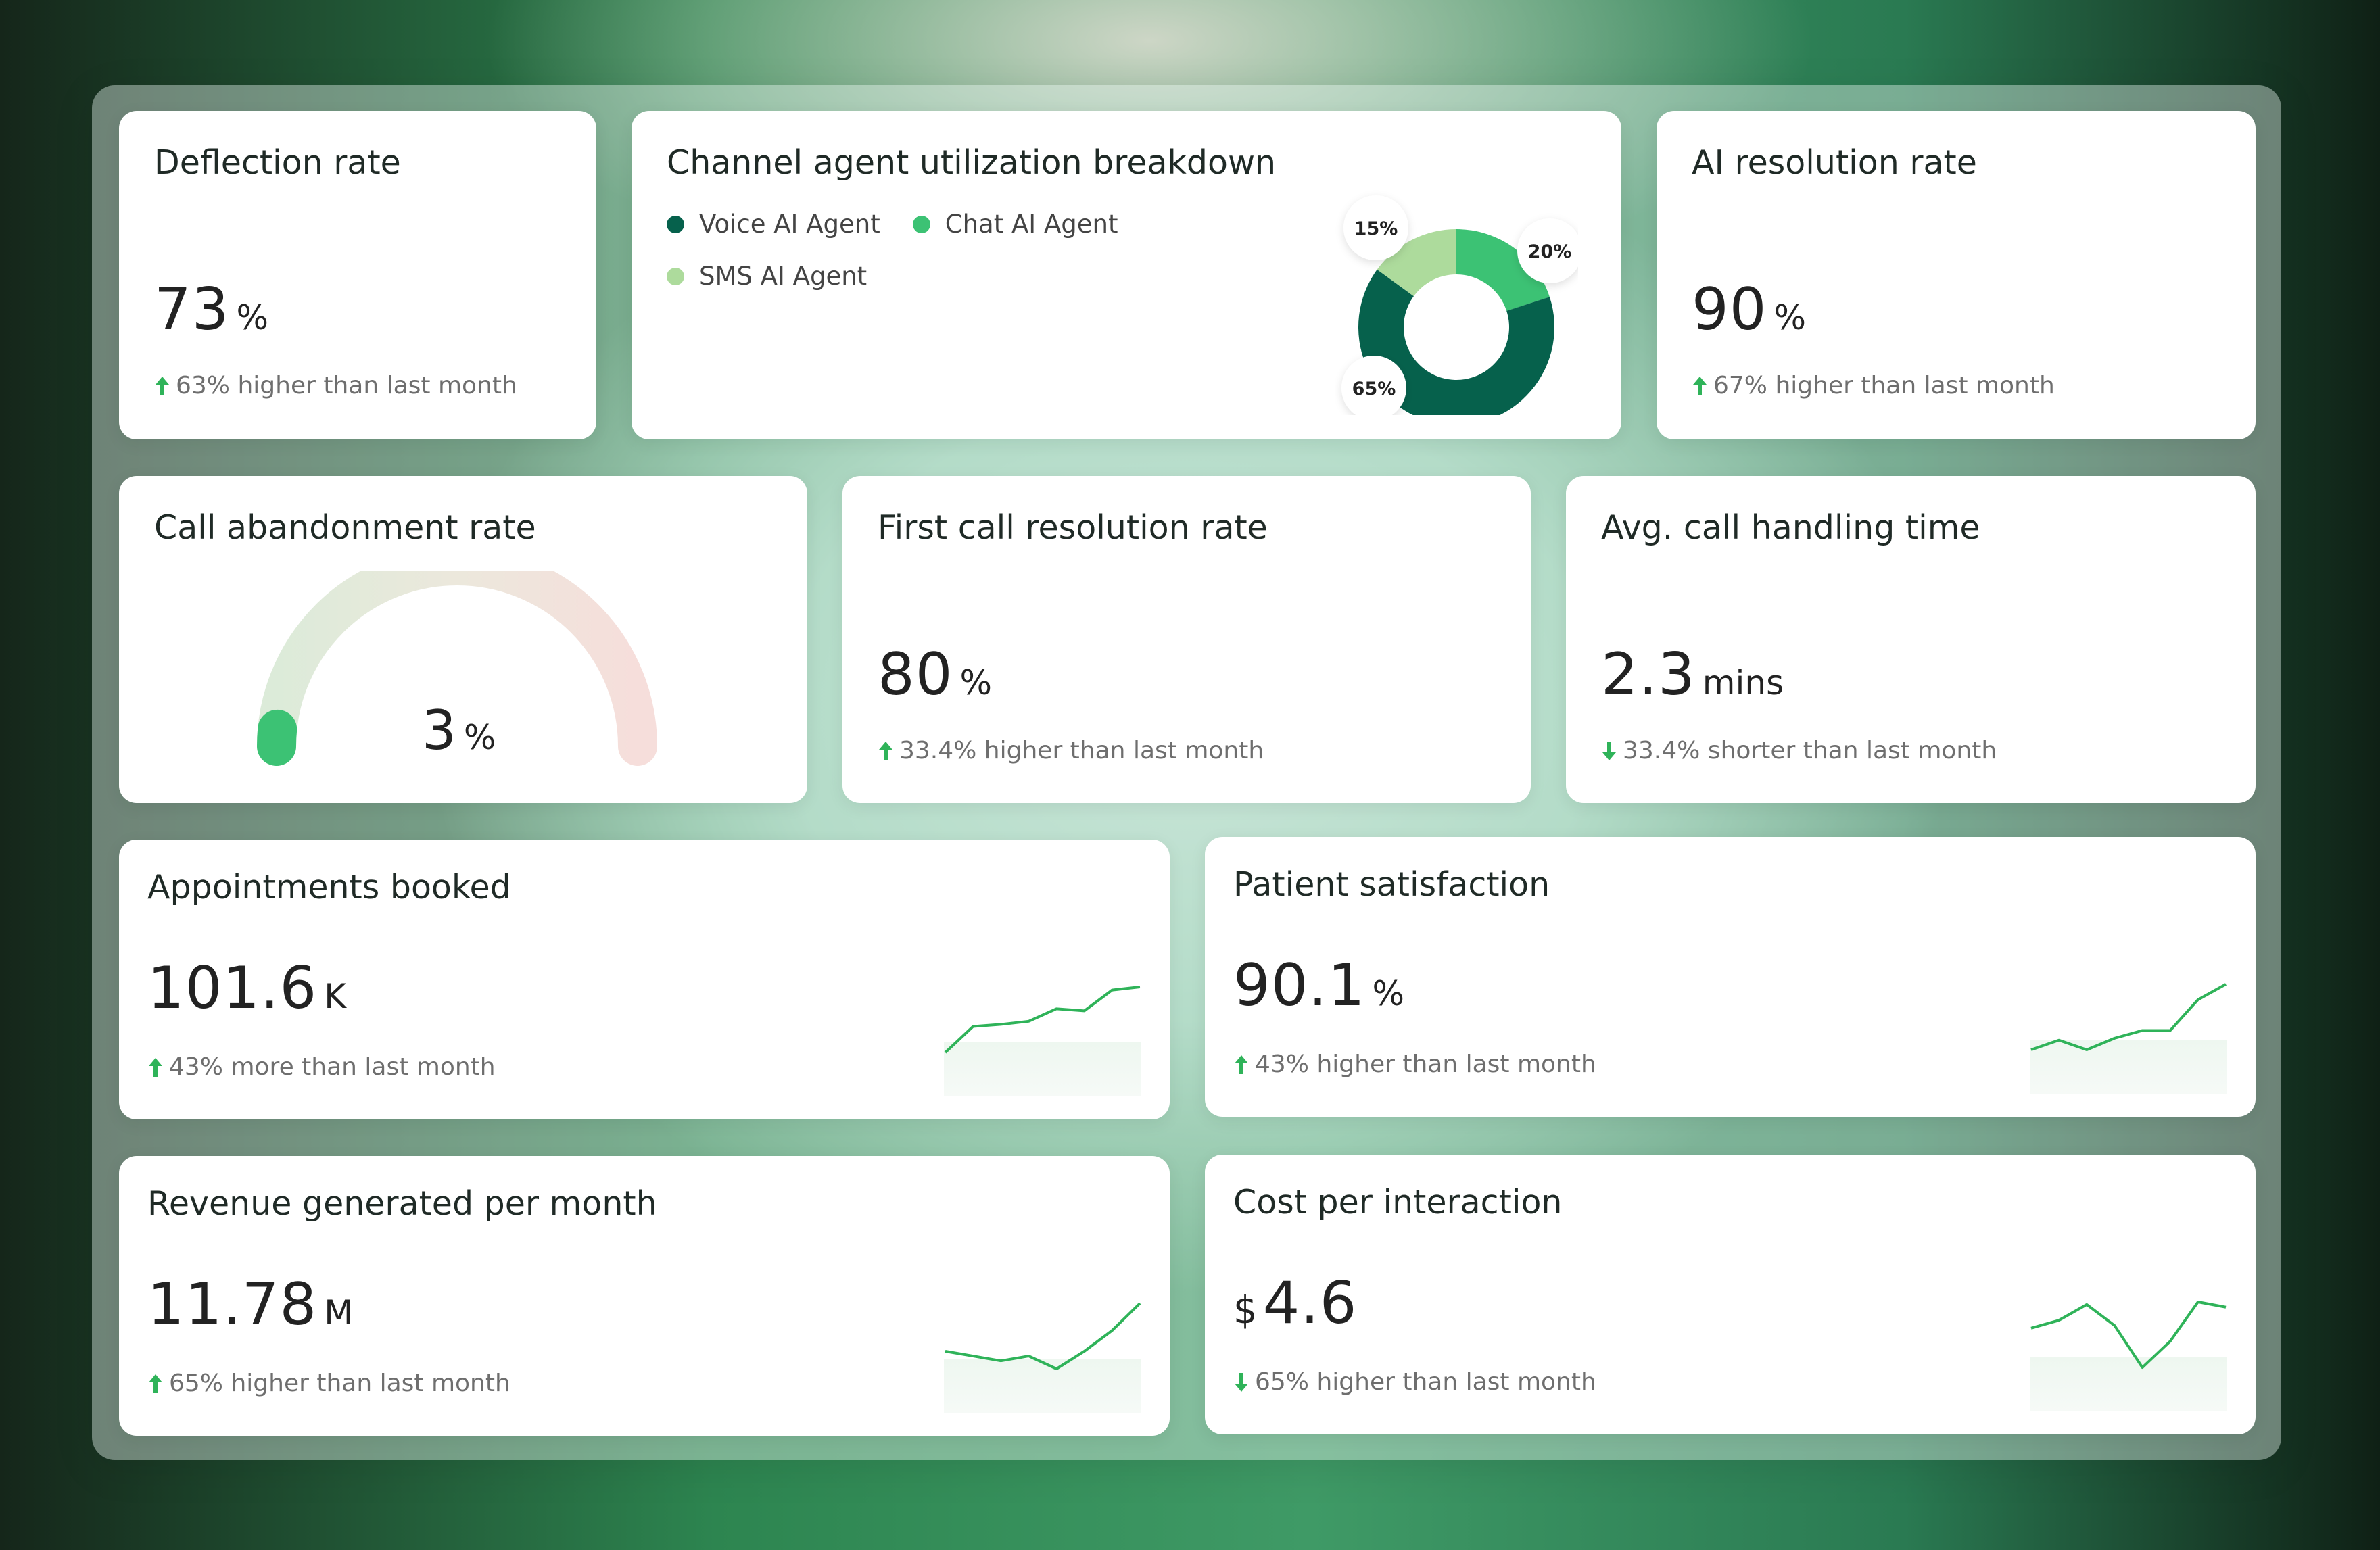 This screenshot has height=1550, width=2380. What do you see at coordinates (972, 162) in the screenshot?
I see `card-title: Channel agent utilization breakdown` at bounding box center [972, 162].